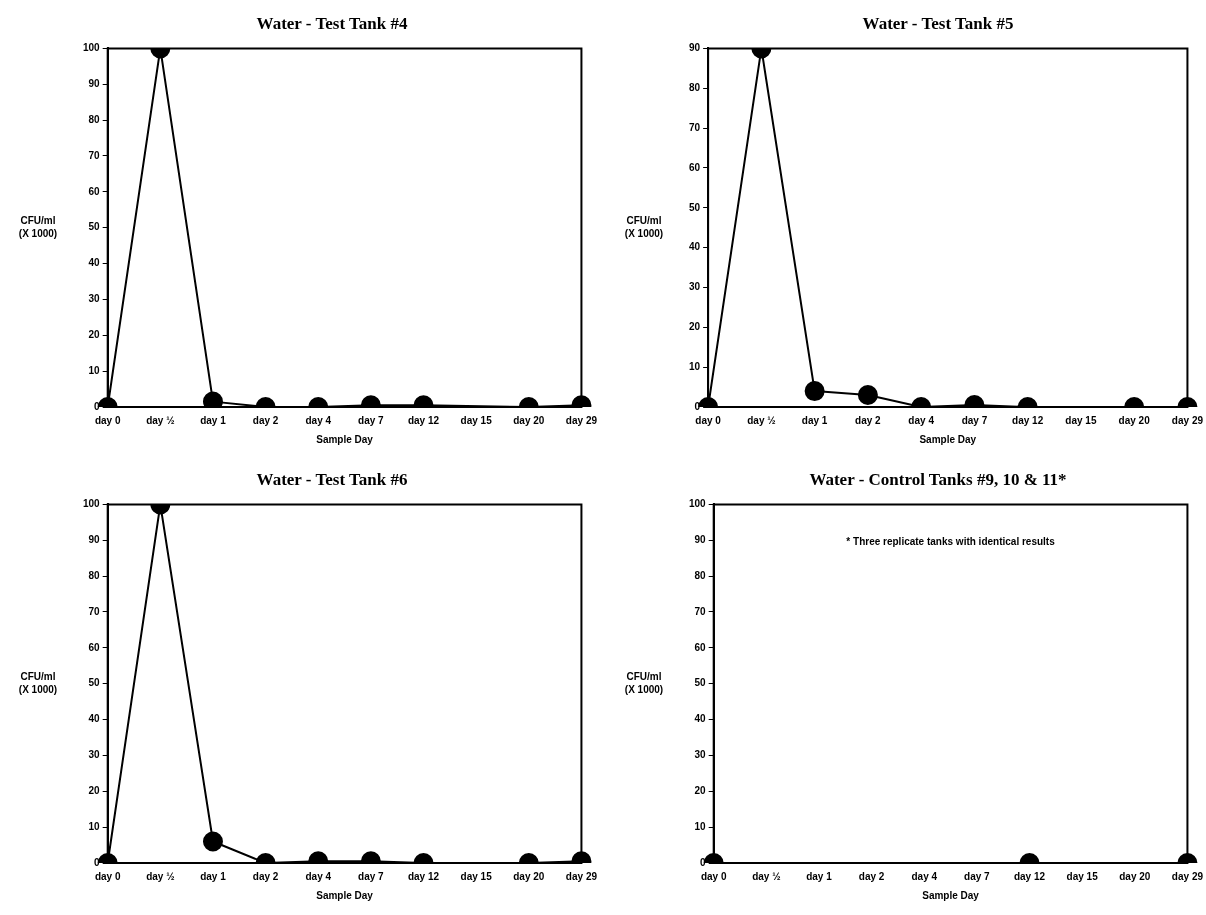  I want to click on chart-title: Water - Control Tanks #9, 10 & 11*, so click(938, 479).